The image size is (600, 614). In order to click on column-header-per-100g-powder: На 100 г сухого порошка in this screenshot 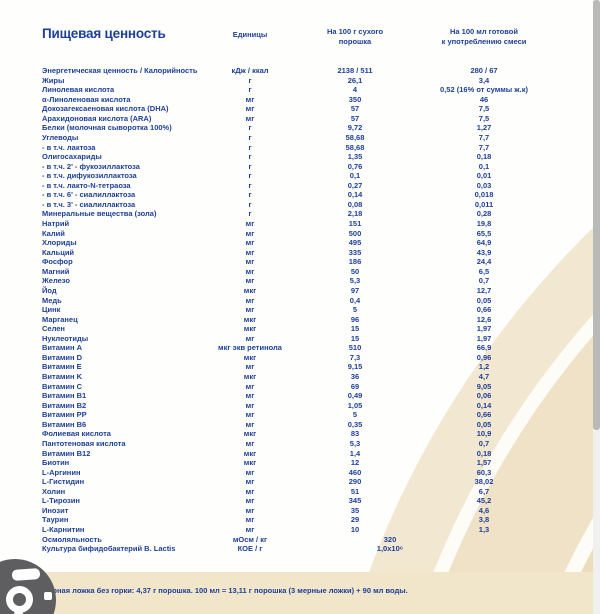, I will do `click(355, 36)`.